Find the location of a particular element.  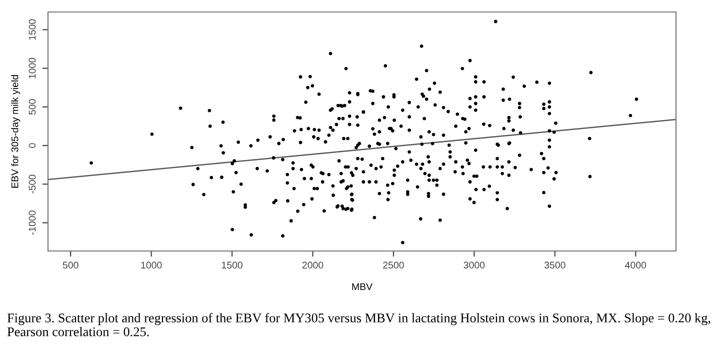

y-tick-label: 1500 is located at coordinates (32, 29).